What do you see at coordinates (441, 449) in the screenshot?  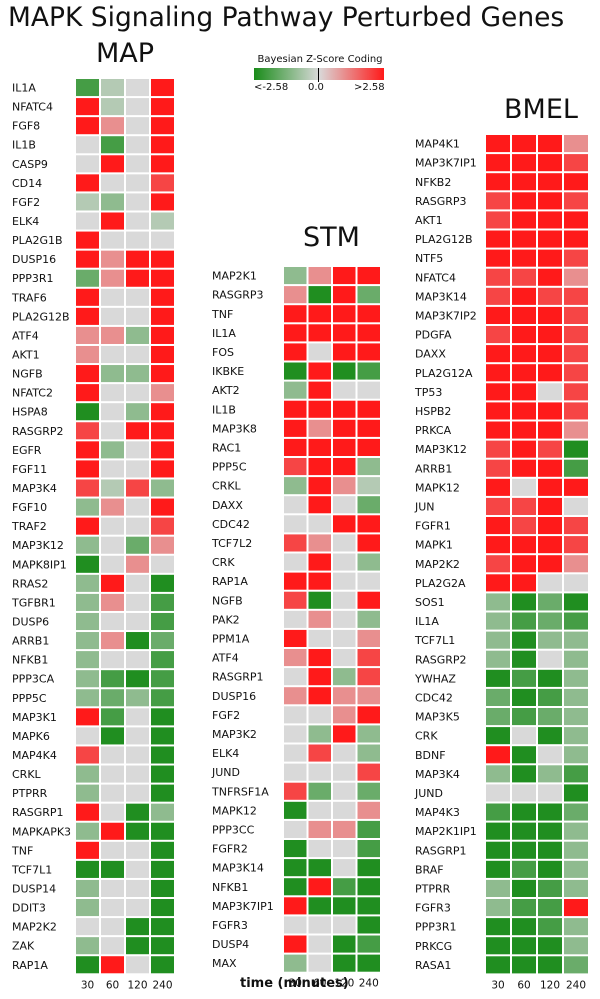 I see `row-label: MAP3K12` at bounding box center [441, 449].